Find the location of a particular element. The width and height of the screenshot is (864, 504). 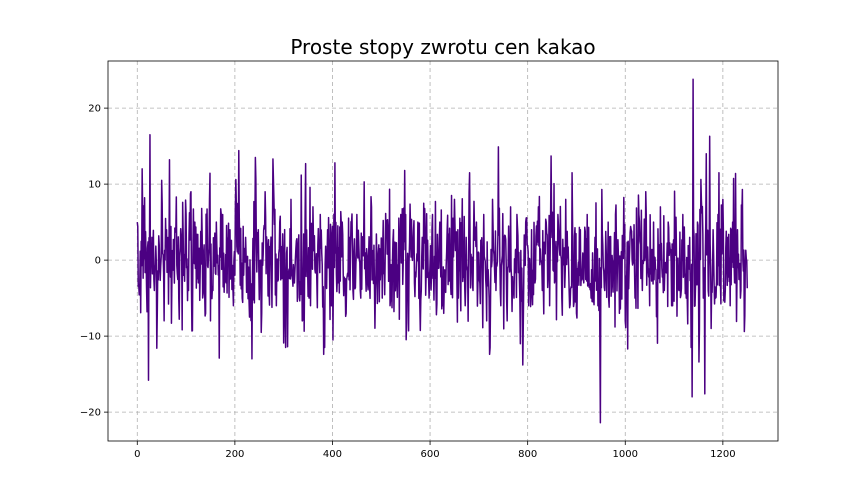

x-tick-label: 600 is located at coordinates (430, 454).